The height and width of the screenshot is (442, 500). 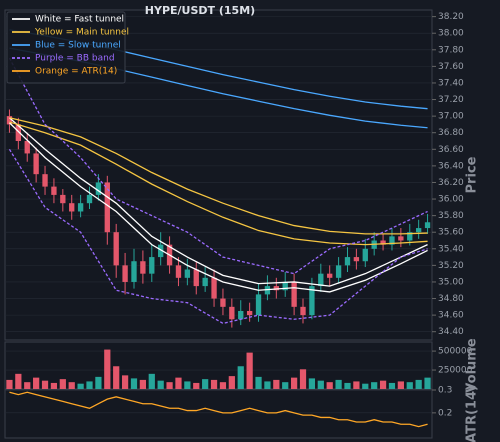 What do you see at coordinates (451, 166) in the screenshot?
I see `y-tick-label: 36.40` at bounding box center [451, 166].